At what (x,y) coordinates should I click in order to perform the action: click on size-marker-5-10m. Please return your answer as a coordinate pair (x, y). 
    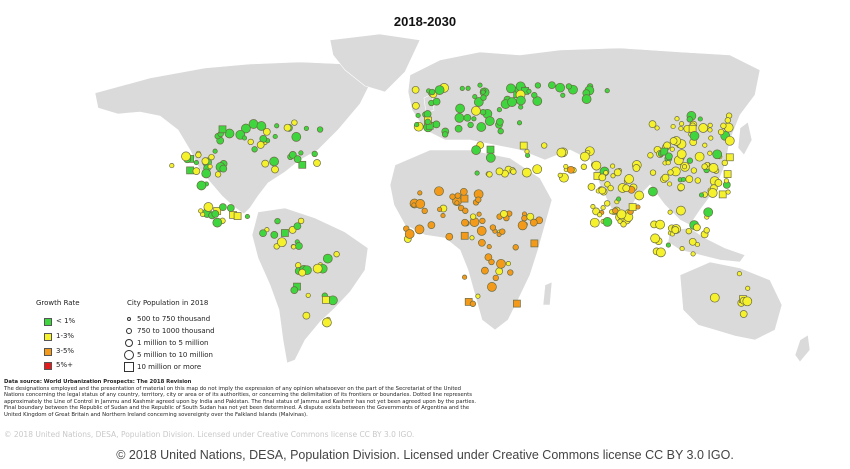
    Looking at the image, I should click on (129, 355).